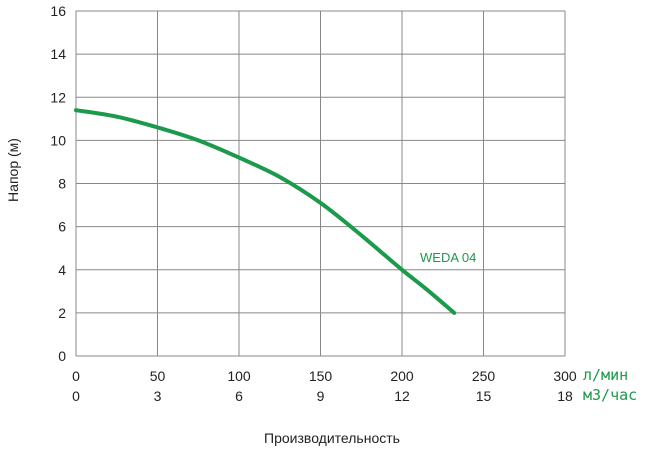 The width and height of the screenshot is (654, 452). What do you see at coordinates (565, 376) in the screenshot?
I see `x-tick-label-lmin: 300` at bounding box center [565, 376].